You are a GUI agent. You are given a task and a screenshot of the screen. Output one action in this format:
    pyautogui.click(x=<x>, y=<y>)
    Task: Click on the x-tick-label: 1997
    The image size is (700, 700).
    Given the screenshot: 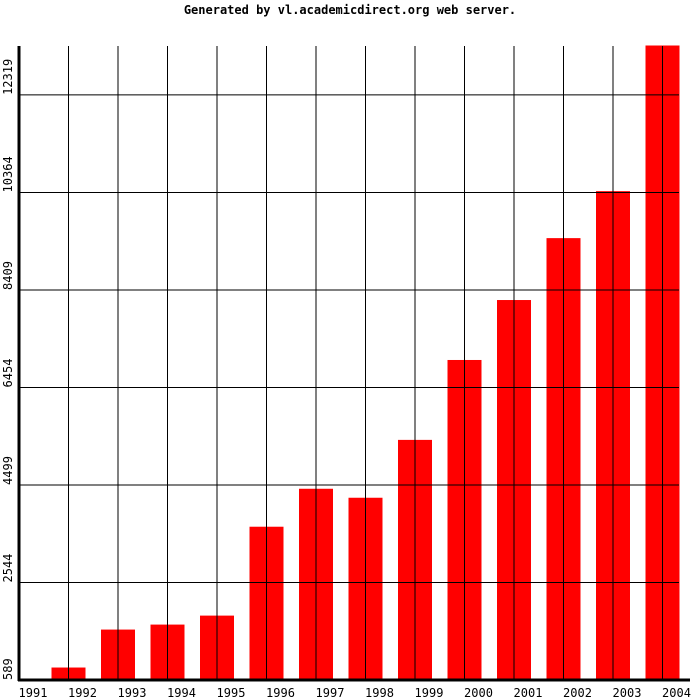 What is the action you would take?
    pyautogui.click(x=330, y=693)
    